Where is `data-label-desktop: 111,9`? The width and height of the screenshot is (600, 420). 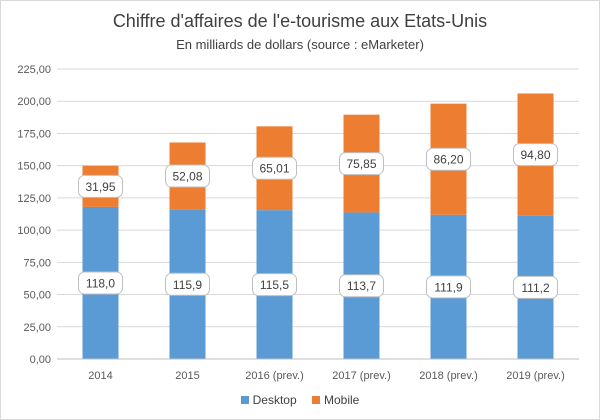 data-label-desktop: 111,9 is located at coordinates (448, 287).